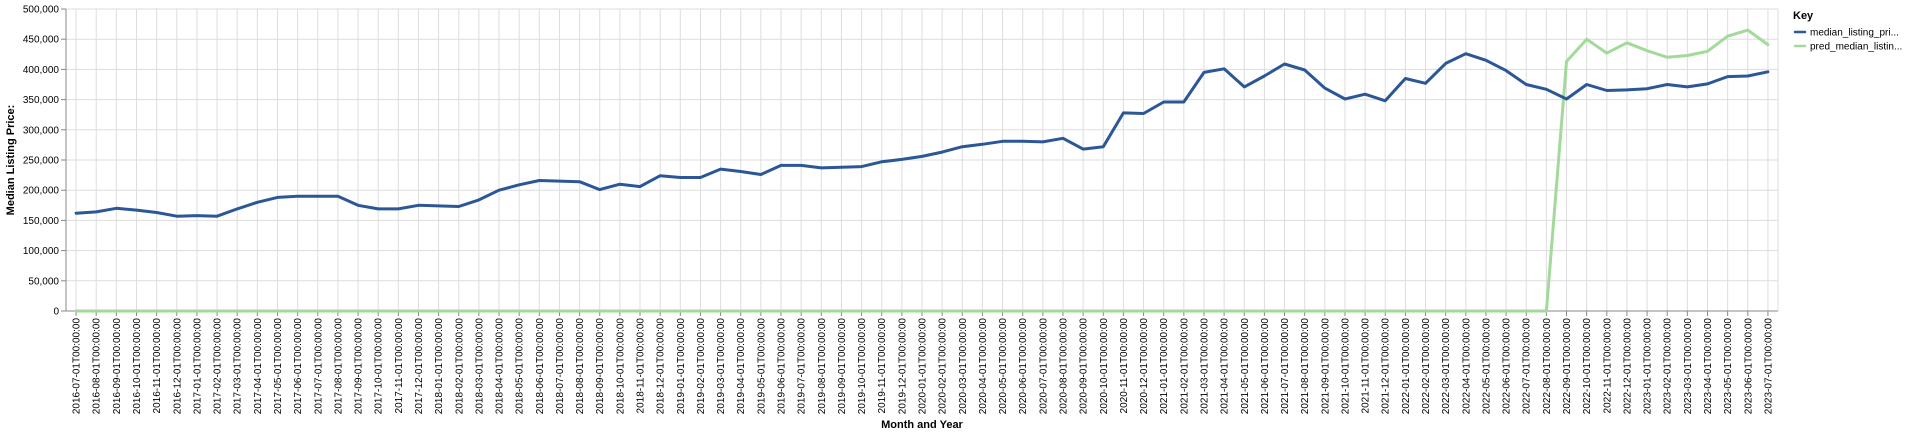  Describe the element at coordinates (1527, 366) in the screenshot. I see `x-tick-label: 2022-07-01T00:00:00` at that location.